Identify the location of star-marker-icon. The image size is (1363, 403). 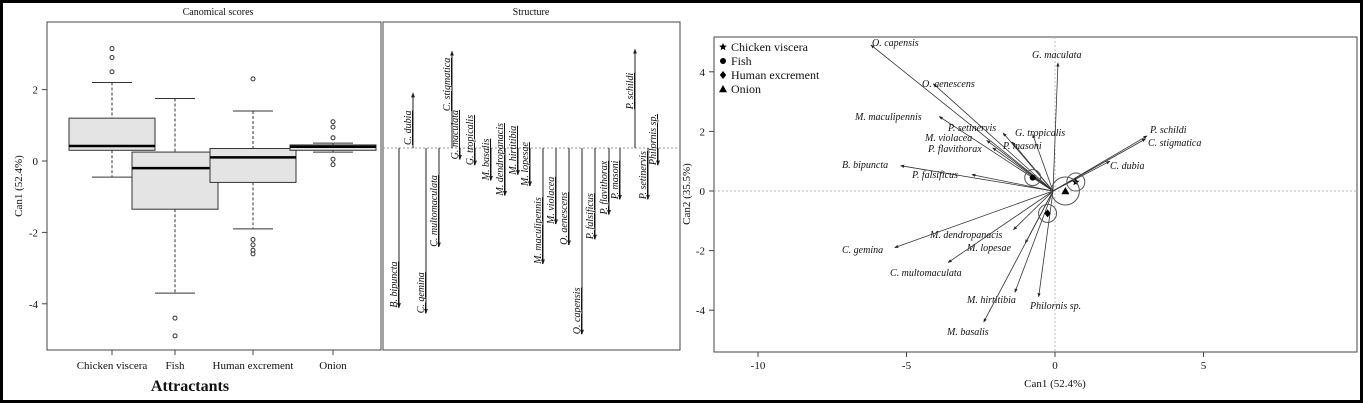
(723, 47).